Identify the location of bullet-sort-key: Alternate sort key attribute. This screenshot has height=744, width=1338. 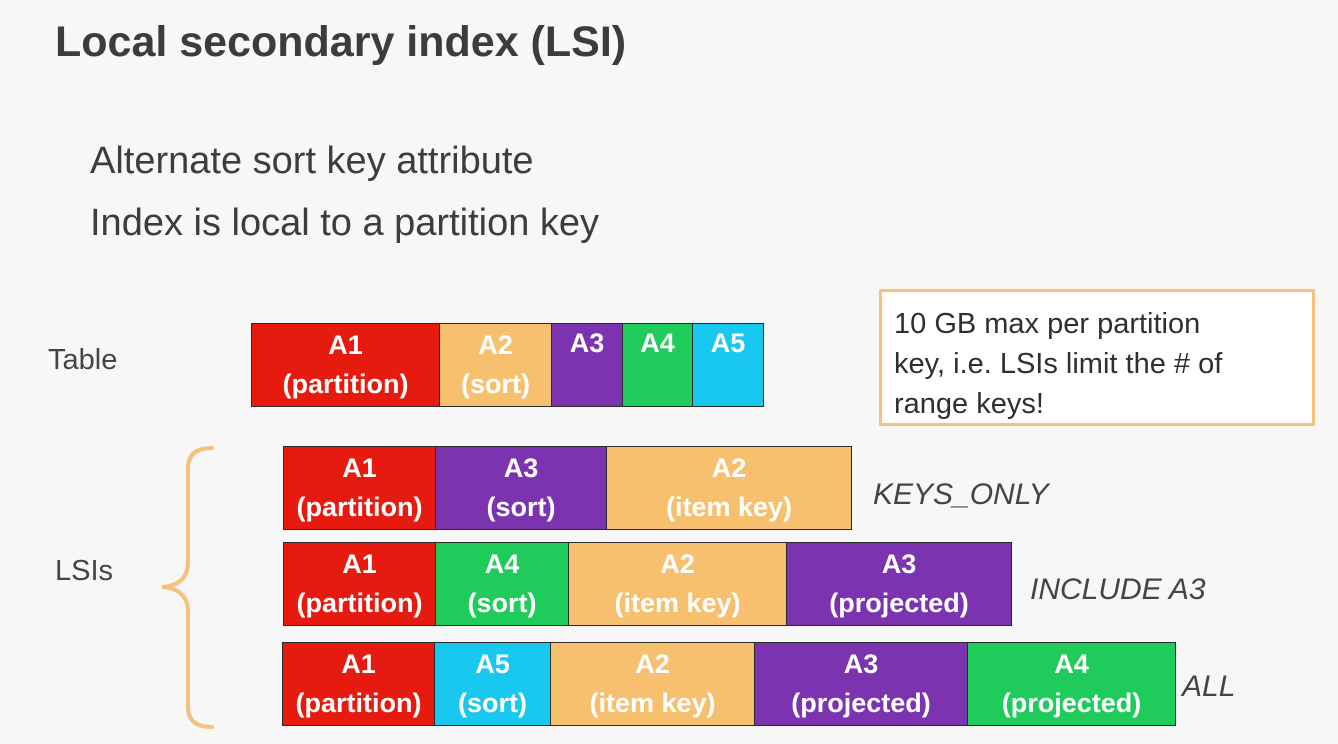
(312, 161).